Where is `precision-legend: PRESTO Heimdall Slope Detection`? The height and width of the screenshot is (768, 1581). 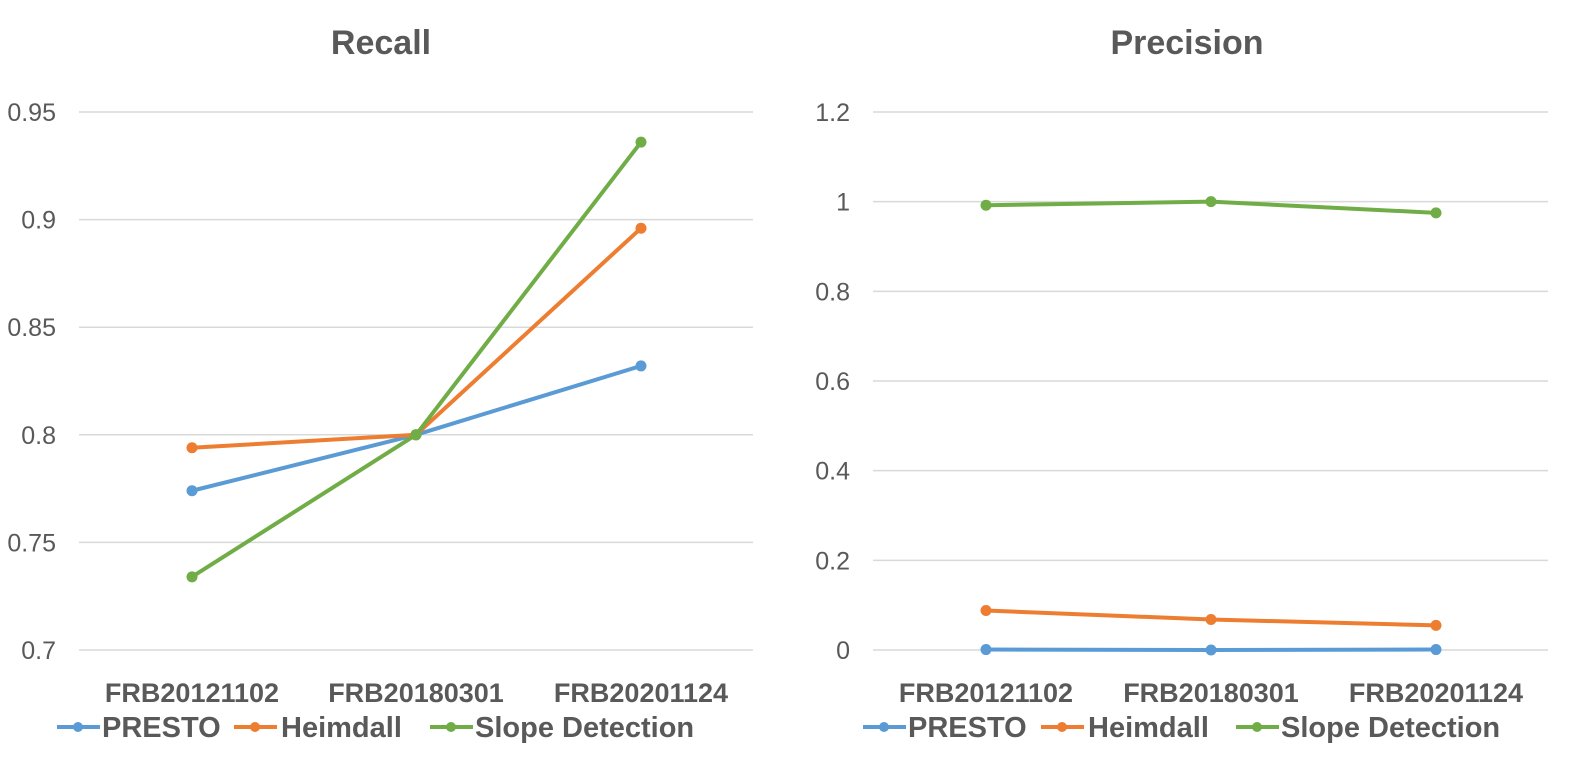
precision-legend: PRESTO Heimdall Slope Detection is located at coordinates (1181, 728).